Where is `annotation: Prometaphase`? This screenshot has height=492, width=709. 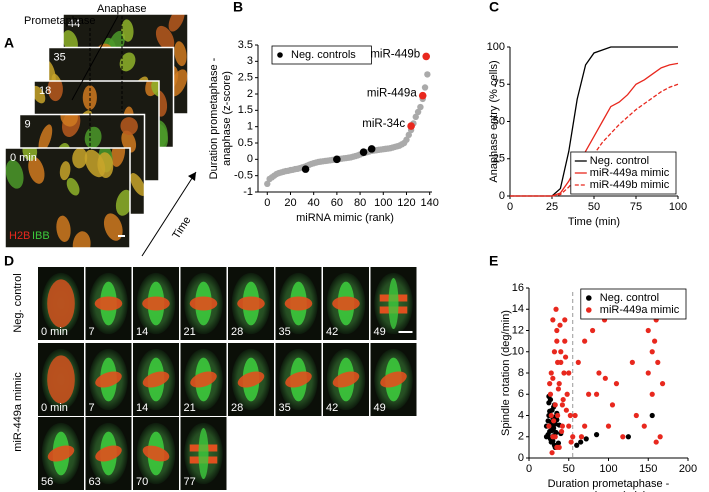
annotation: Prometaphase is located at coordinates (60, 21).